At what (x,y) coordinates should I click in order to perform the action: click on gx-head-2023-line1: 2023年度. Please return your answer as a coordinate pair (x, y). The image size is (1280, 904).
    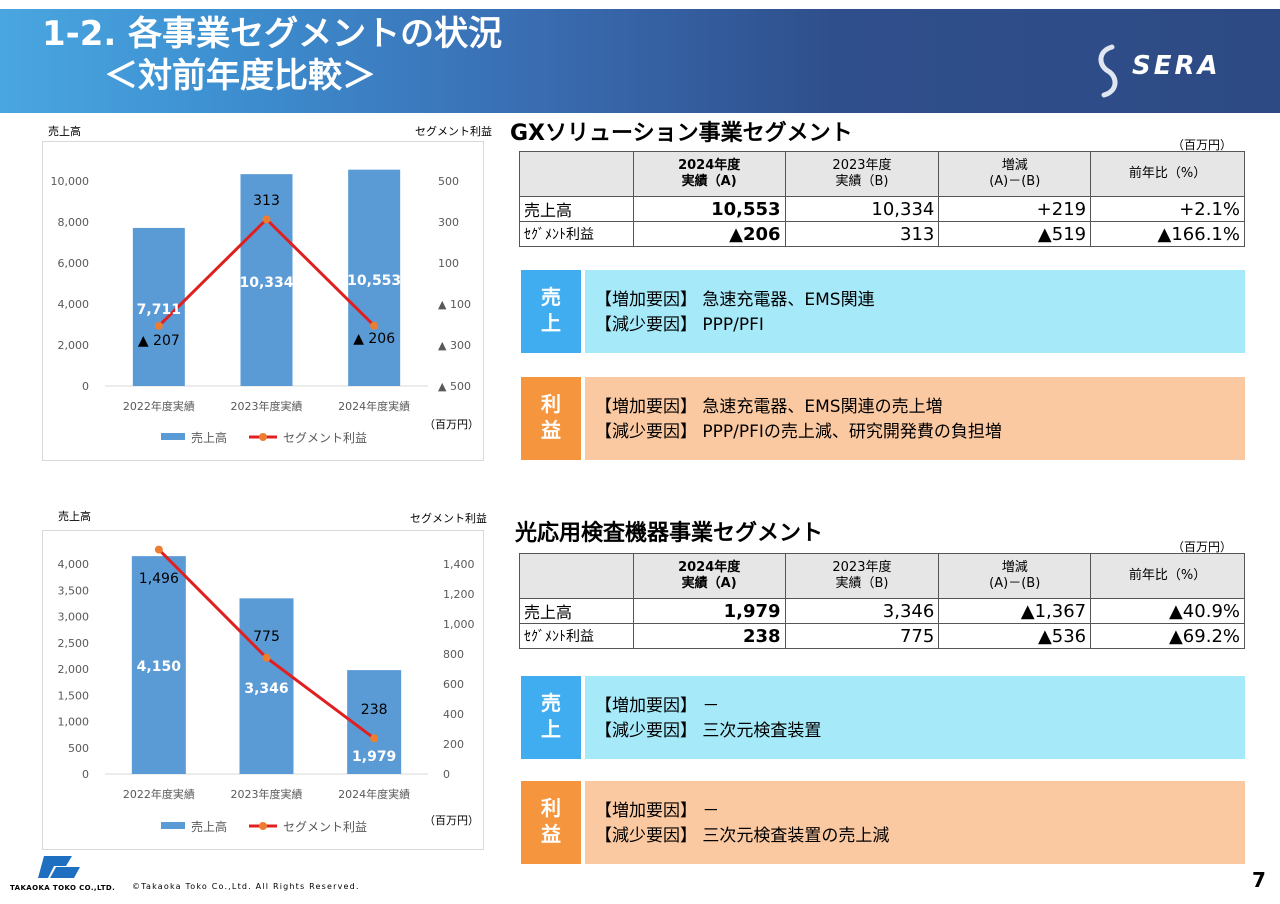
    Looking at the image, I should click on (862, 165).